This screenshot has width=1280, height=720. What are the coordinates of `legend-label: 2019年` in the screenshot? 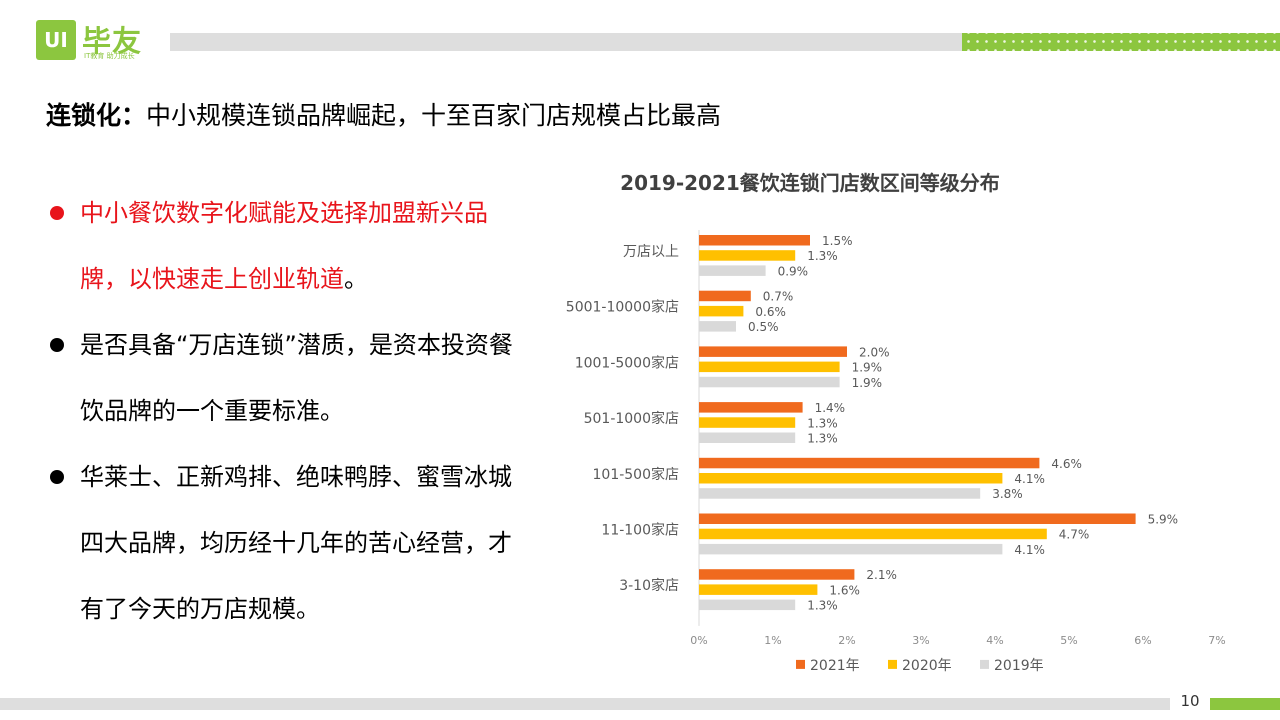 It's located at (1019, 666).